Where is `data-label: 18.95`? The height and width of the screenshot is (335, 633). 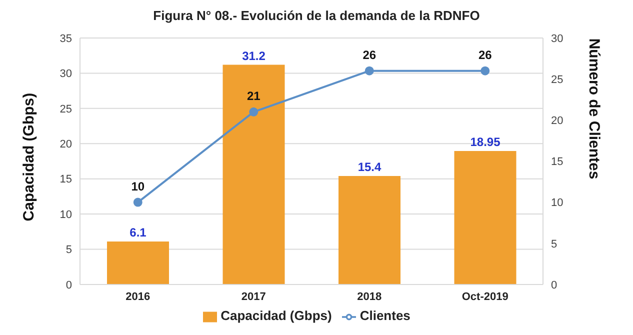 data-label: 18.95 is located at coordinates (485, 142).